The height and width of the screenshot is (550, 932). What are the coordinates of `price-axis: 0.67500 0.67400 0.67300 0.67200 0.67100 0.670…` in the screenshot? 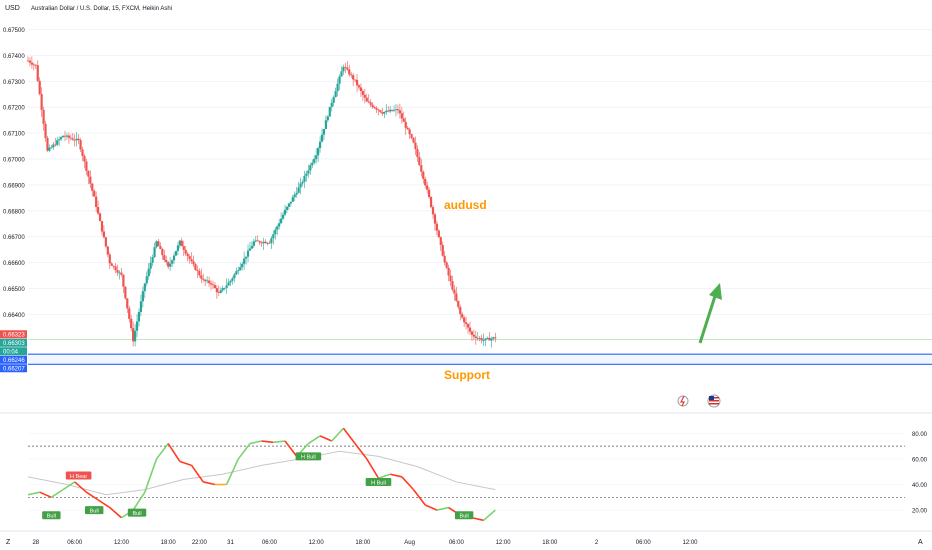 It's located at (14, 173).